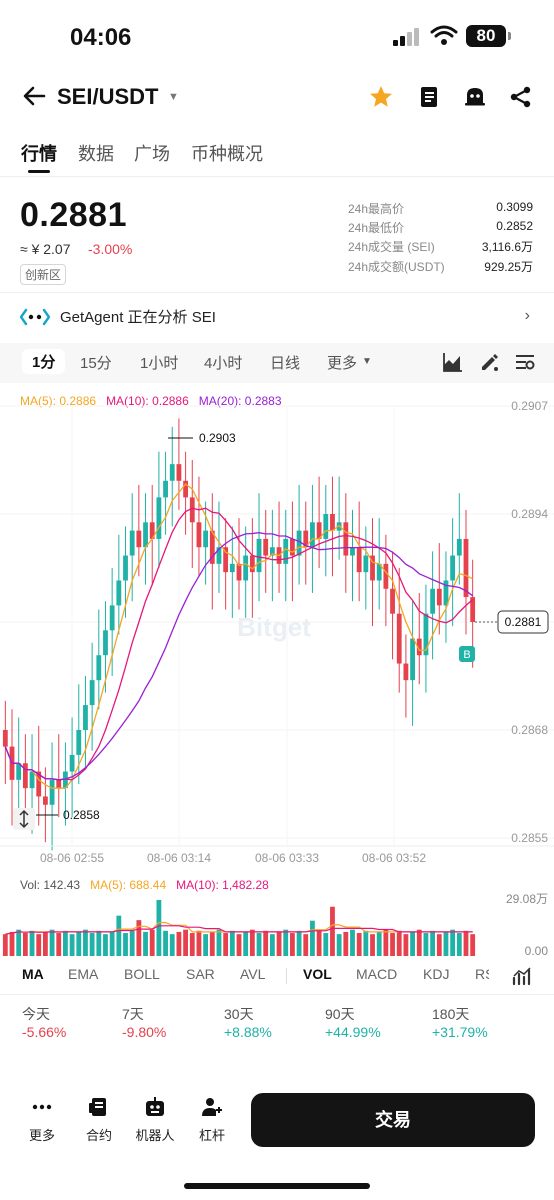 This screenshot has width=554, height=1200. I want to click on perf-label: 180天, so click(451, 1014).